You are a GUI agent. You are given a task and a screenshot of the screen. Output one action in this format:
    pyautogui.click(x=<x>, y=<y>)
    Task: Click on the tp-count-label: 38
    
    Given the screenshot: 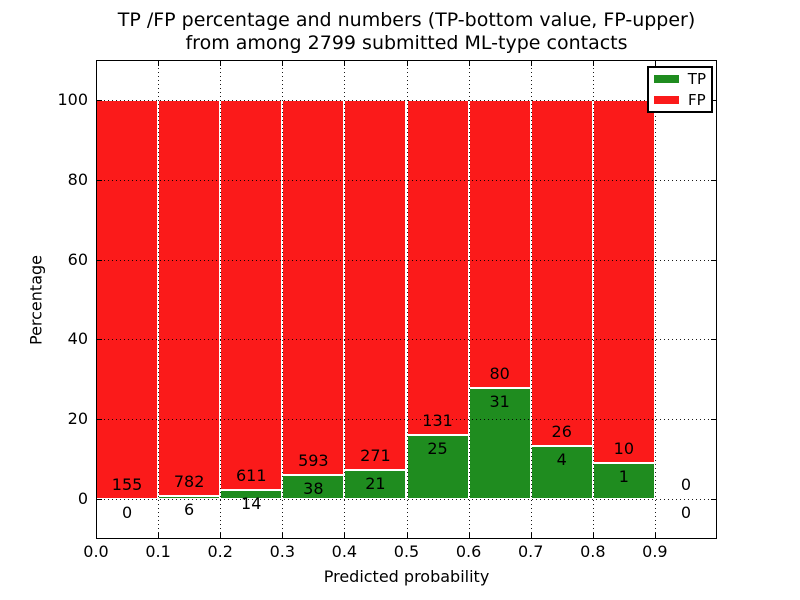 What is the action you would take?
    pyautogui.click(x=313, y=489)
    